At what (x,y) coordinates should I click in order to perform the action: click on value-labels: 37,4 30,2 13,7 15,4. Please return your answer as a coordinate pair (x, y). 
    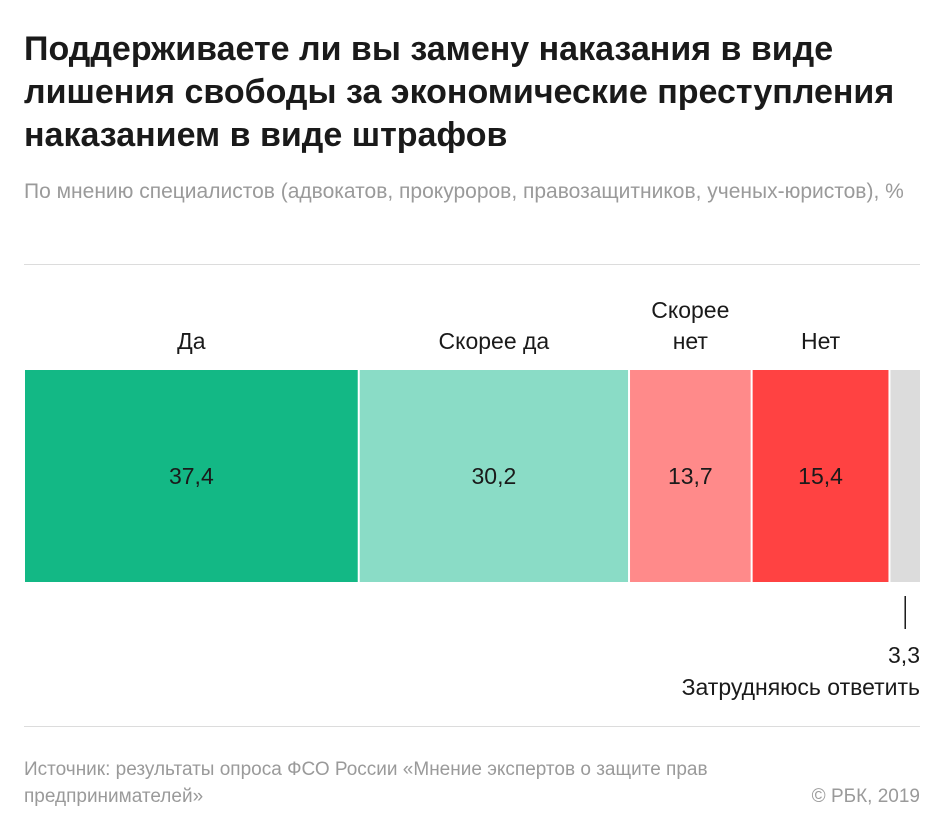
    Looking at the image, I should click on (506, 476).